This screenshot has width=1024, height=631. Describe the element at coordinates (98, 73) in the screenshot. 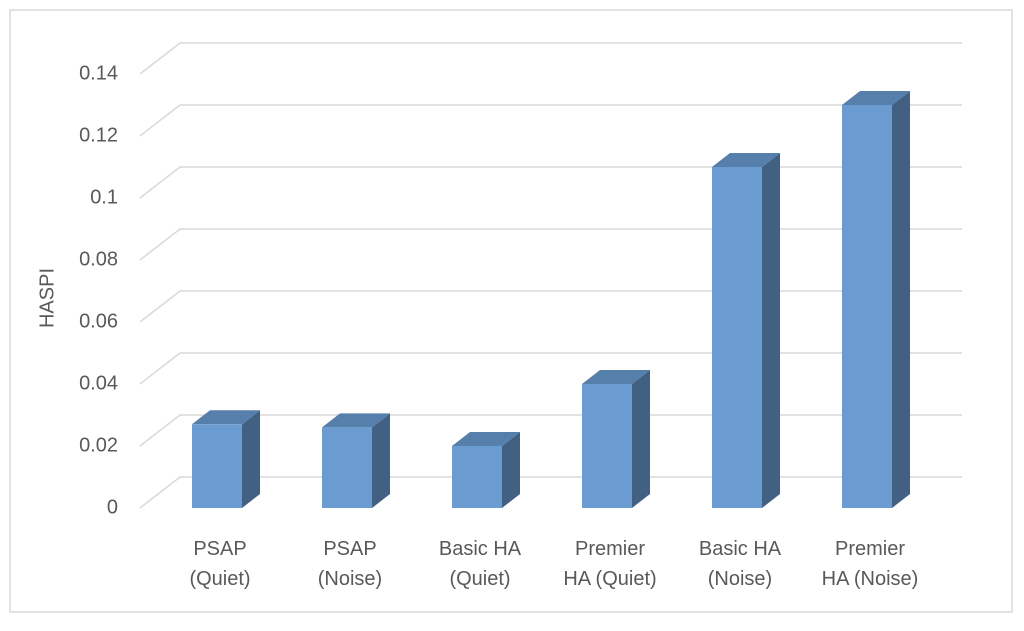

I see `y-tick-label: 0.14` at that location.